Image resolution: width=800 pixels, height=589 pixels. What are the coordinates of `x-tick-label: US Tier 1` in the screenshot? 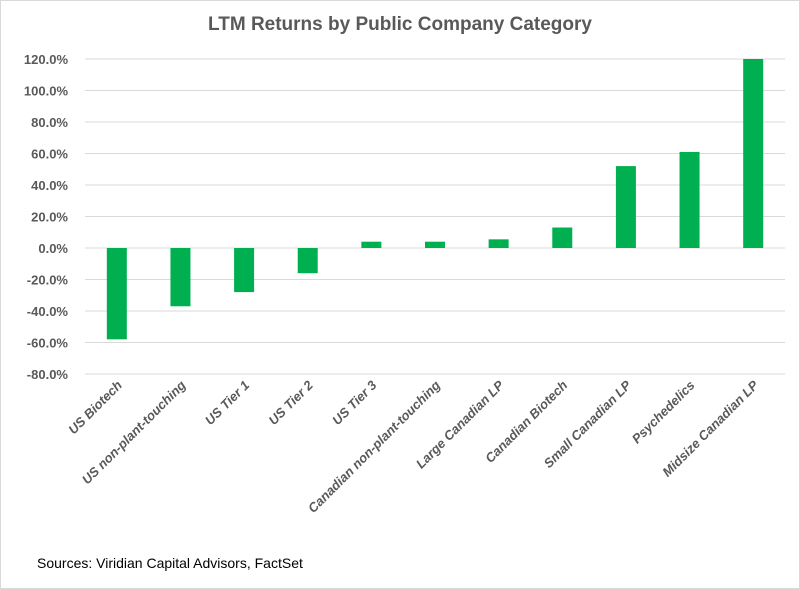 It's located at (227, 403).